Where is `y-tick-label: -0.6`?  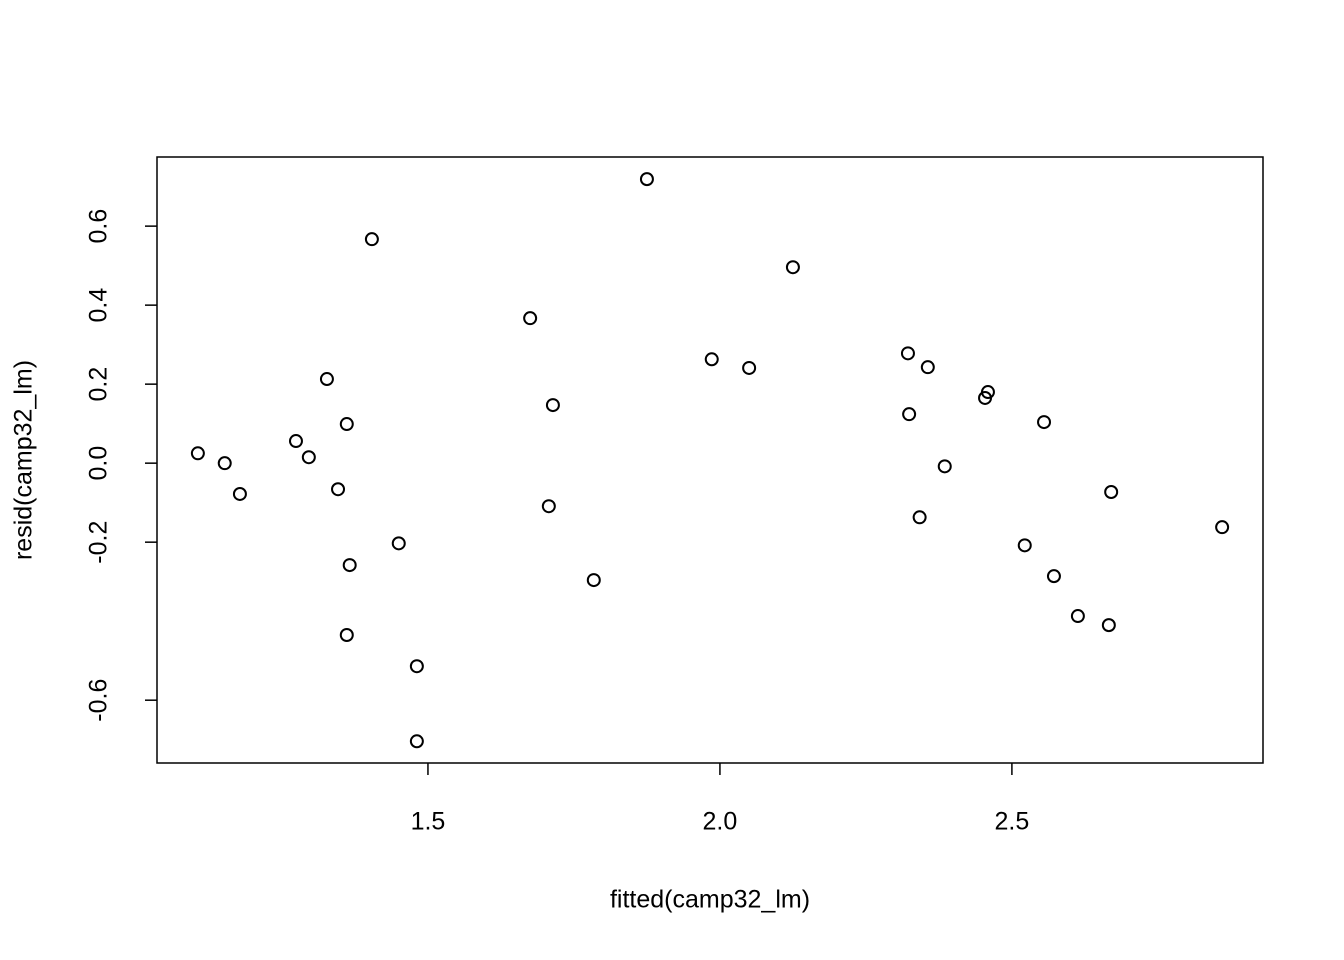 y-tick-label: -0.6 is located at coordinates (99, 700).